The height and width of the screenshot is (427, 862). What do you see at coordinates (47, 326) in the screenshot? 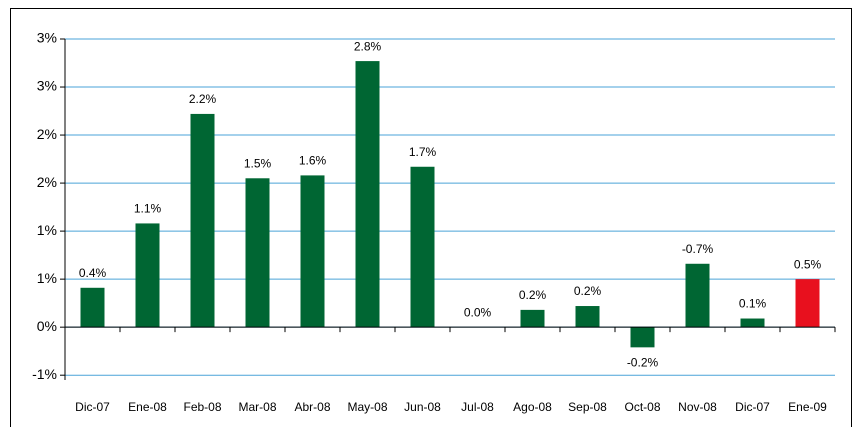
I see `y-tick-label: 0%` at bounding box center [47, 326].